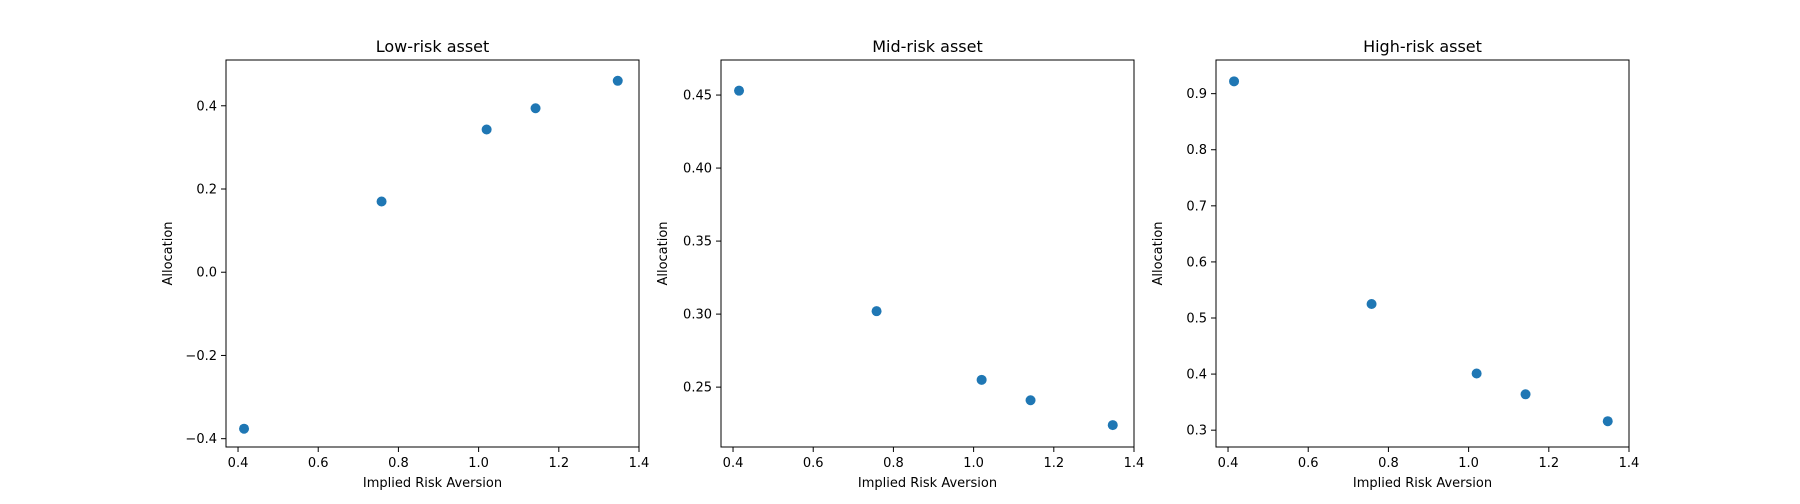 This screenshot has height=504, width=1800. Describe the element at coordinates (1196, 150) in the screenshot. I see `y-tick-label: 0.8` at that location.